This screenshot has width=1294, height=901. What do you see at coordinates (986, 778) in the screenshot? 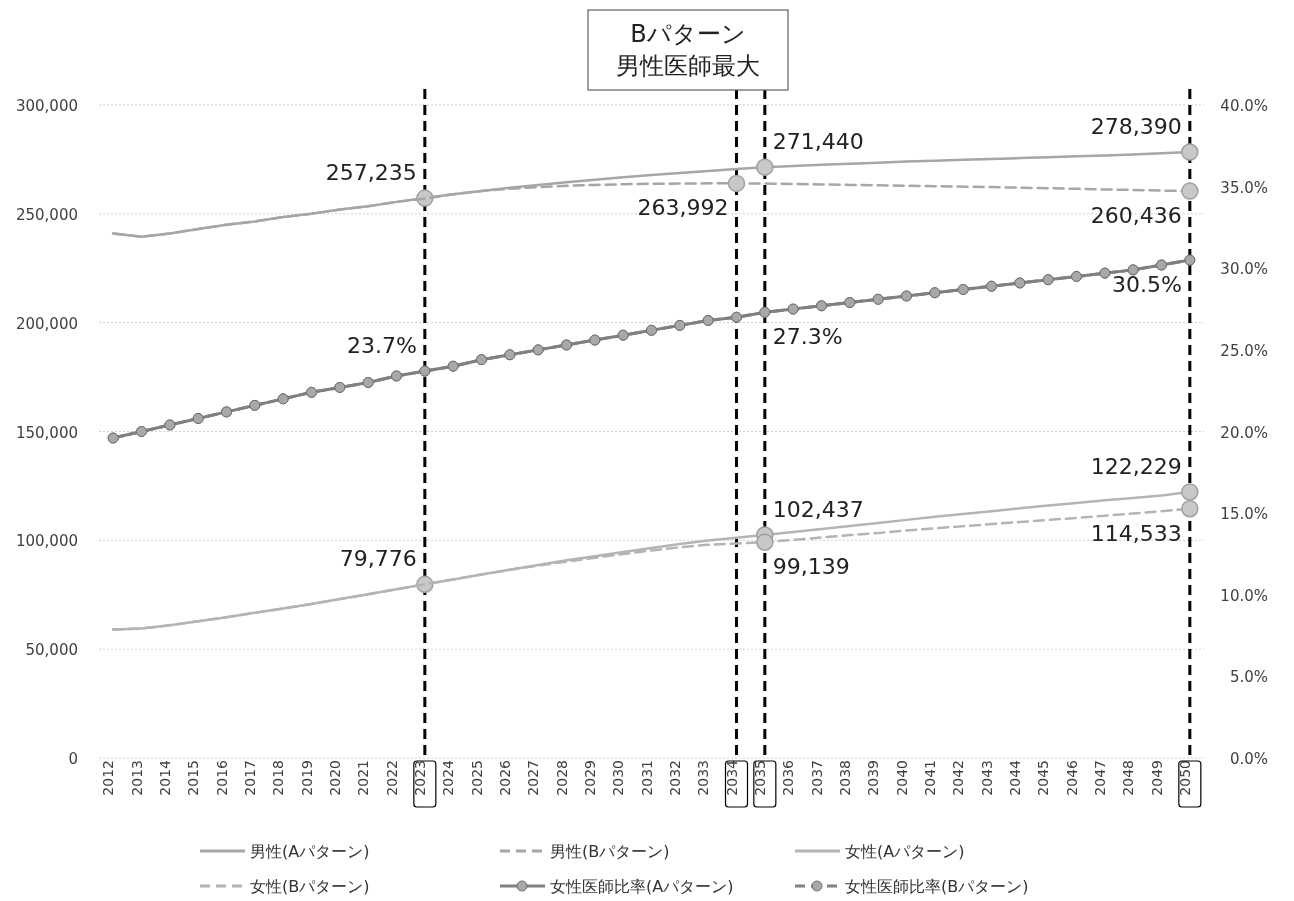
I see `x-tick-label: 2043` at bounding box center [986, 778].